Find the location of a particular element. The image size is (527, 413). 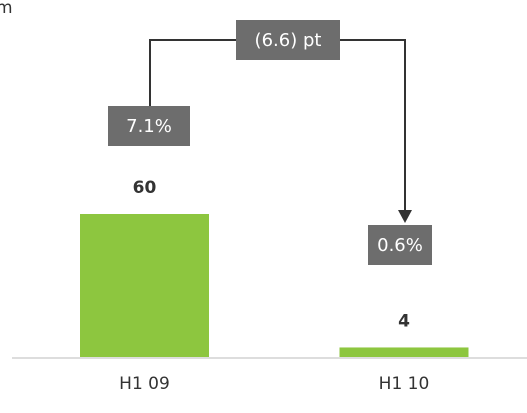

arrow-head is located at coordinates (405, 216).